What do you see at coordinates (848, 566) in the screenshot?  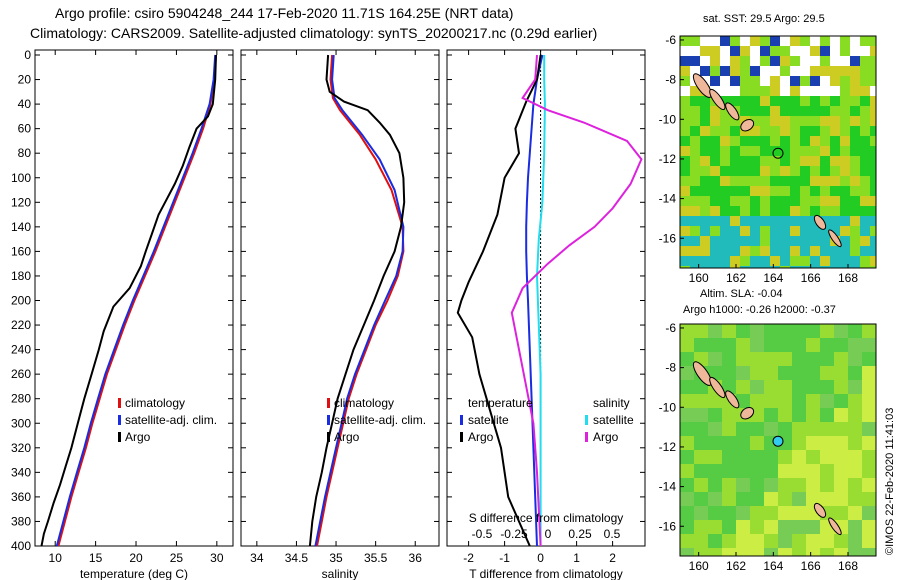 I see `sla-map-xtick-label: 168` at bounding box center [848, 566].